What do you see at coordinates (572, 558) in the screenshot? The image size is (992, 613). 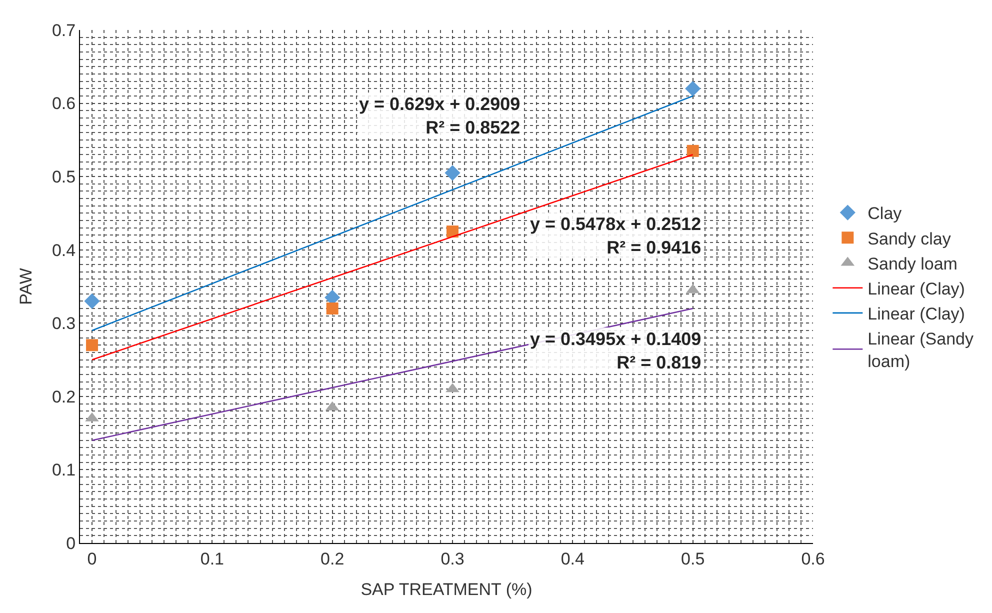 I see `x-tick-label: 0.4` at bounding box center [572, 558].